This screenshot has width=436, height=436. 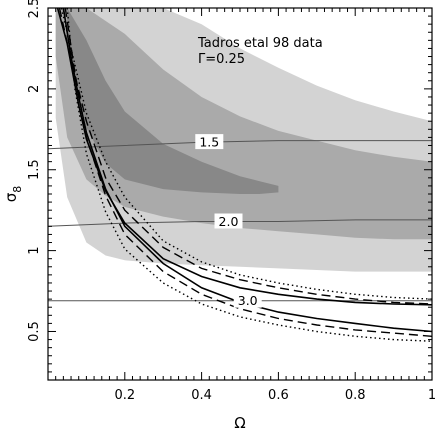 What do you see at coordinates (34, 9) in the screenshot?
I see `y-tick-label: 2.5` at bounding box center [34, 9].